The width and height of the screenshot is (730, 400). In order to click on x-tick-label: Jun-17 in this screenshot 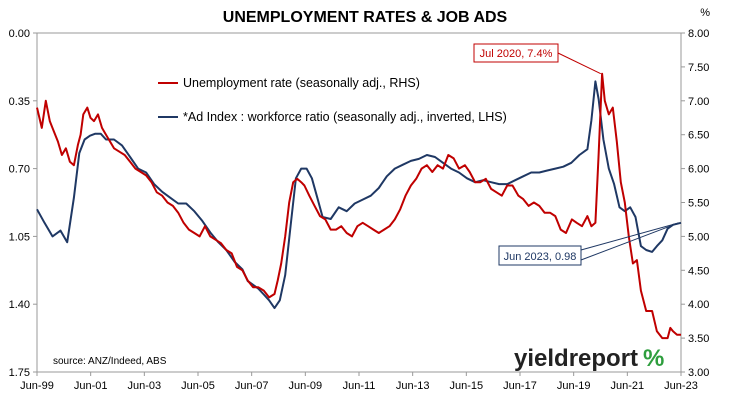, I will do `click(520, 386)`.